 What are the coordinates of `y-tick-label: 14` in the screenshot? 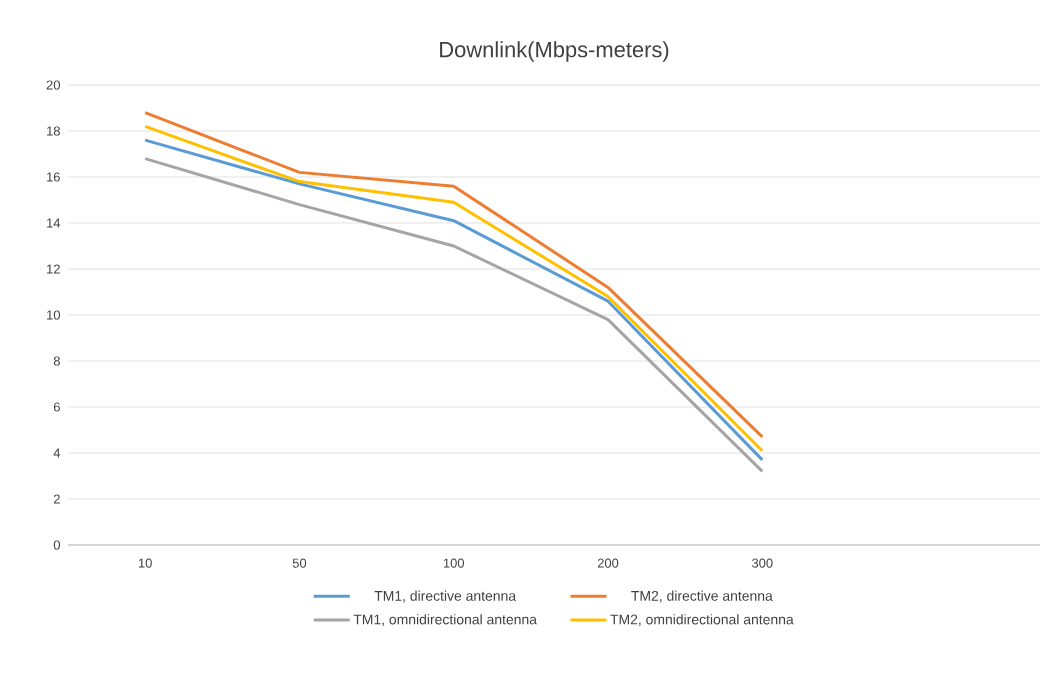 It's located at (54, 223).